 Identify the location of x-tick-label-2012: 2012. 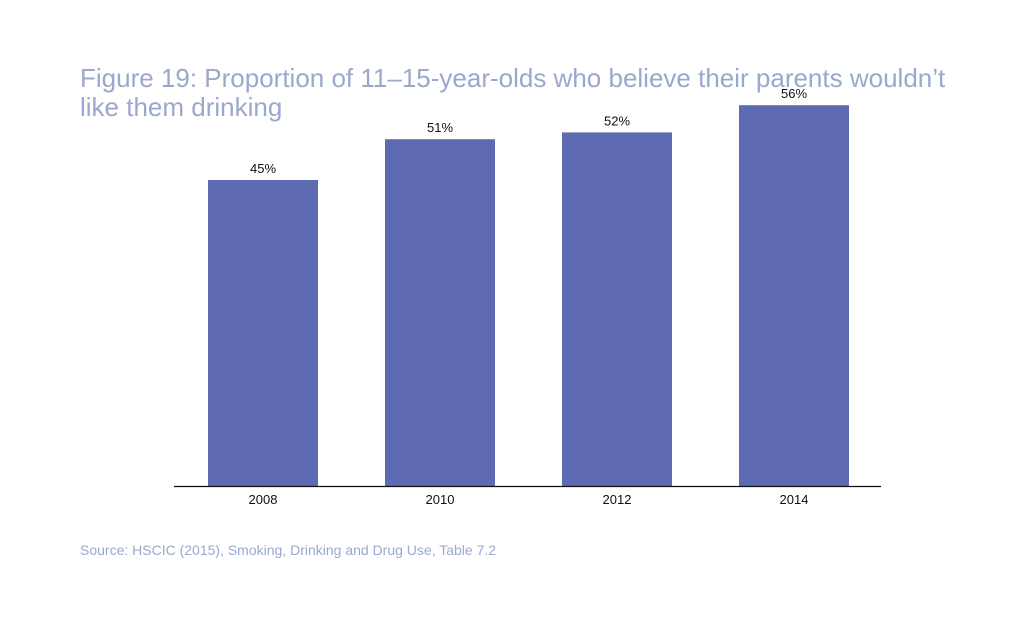
(617, 499).